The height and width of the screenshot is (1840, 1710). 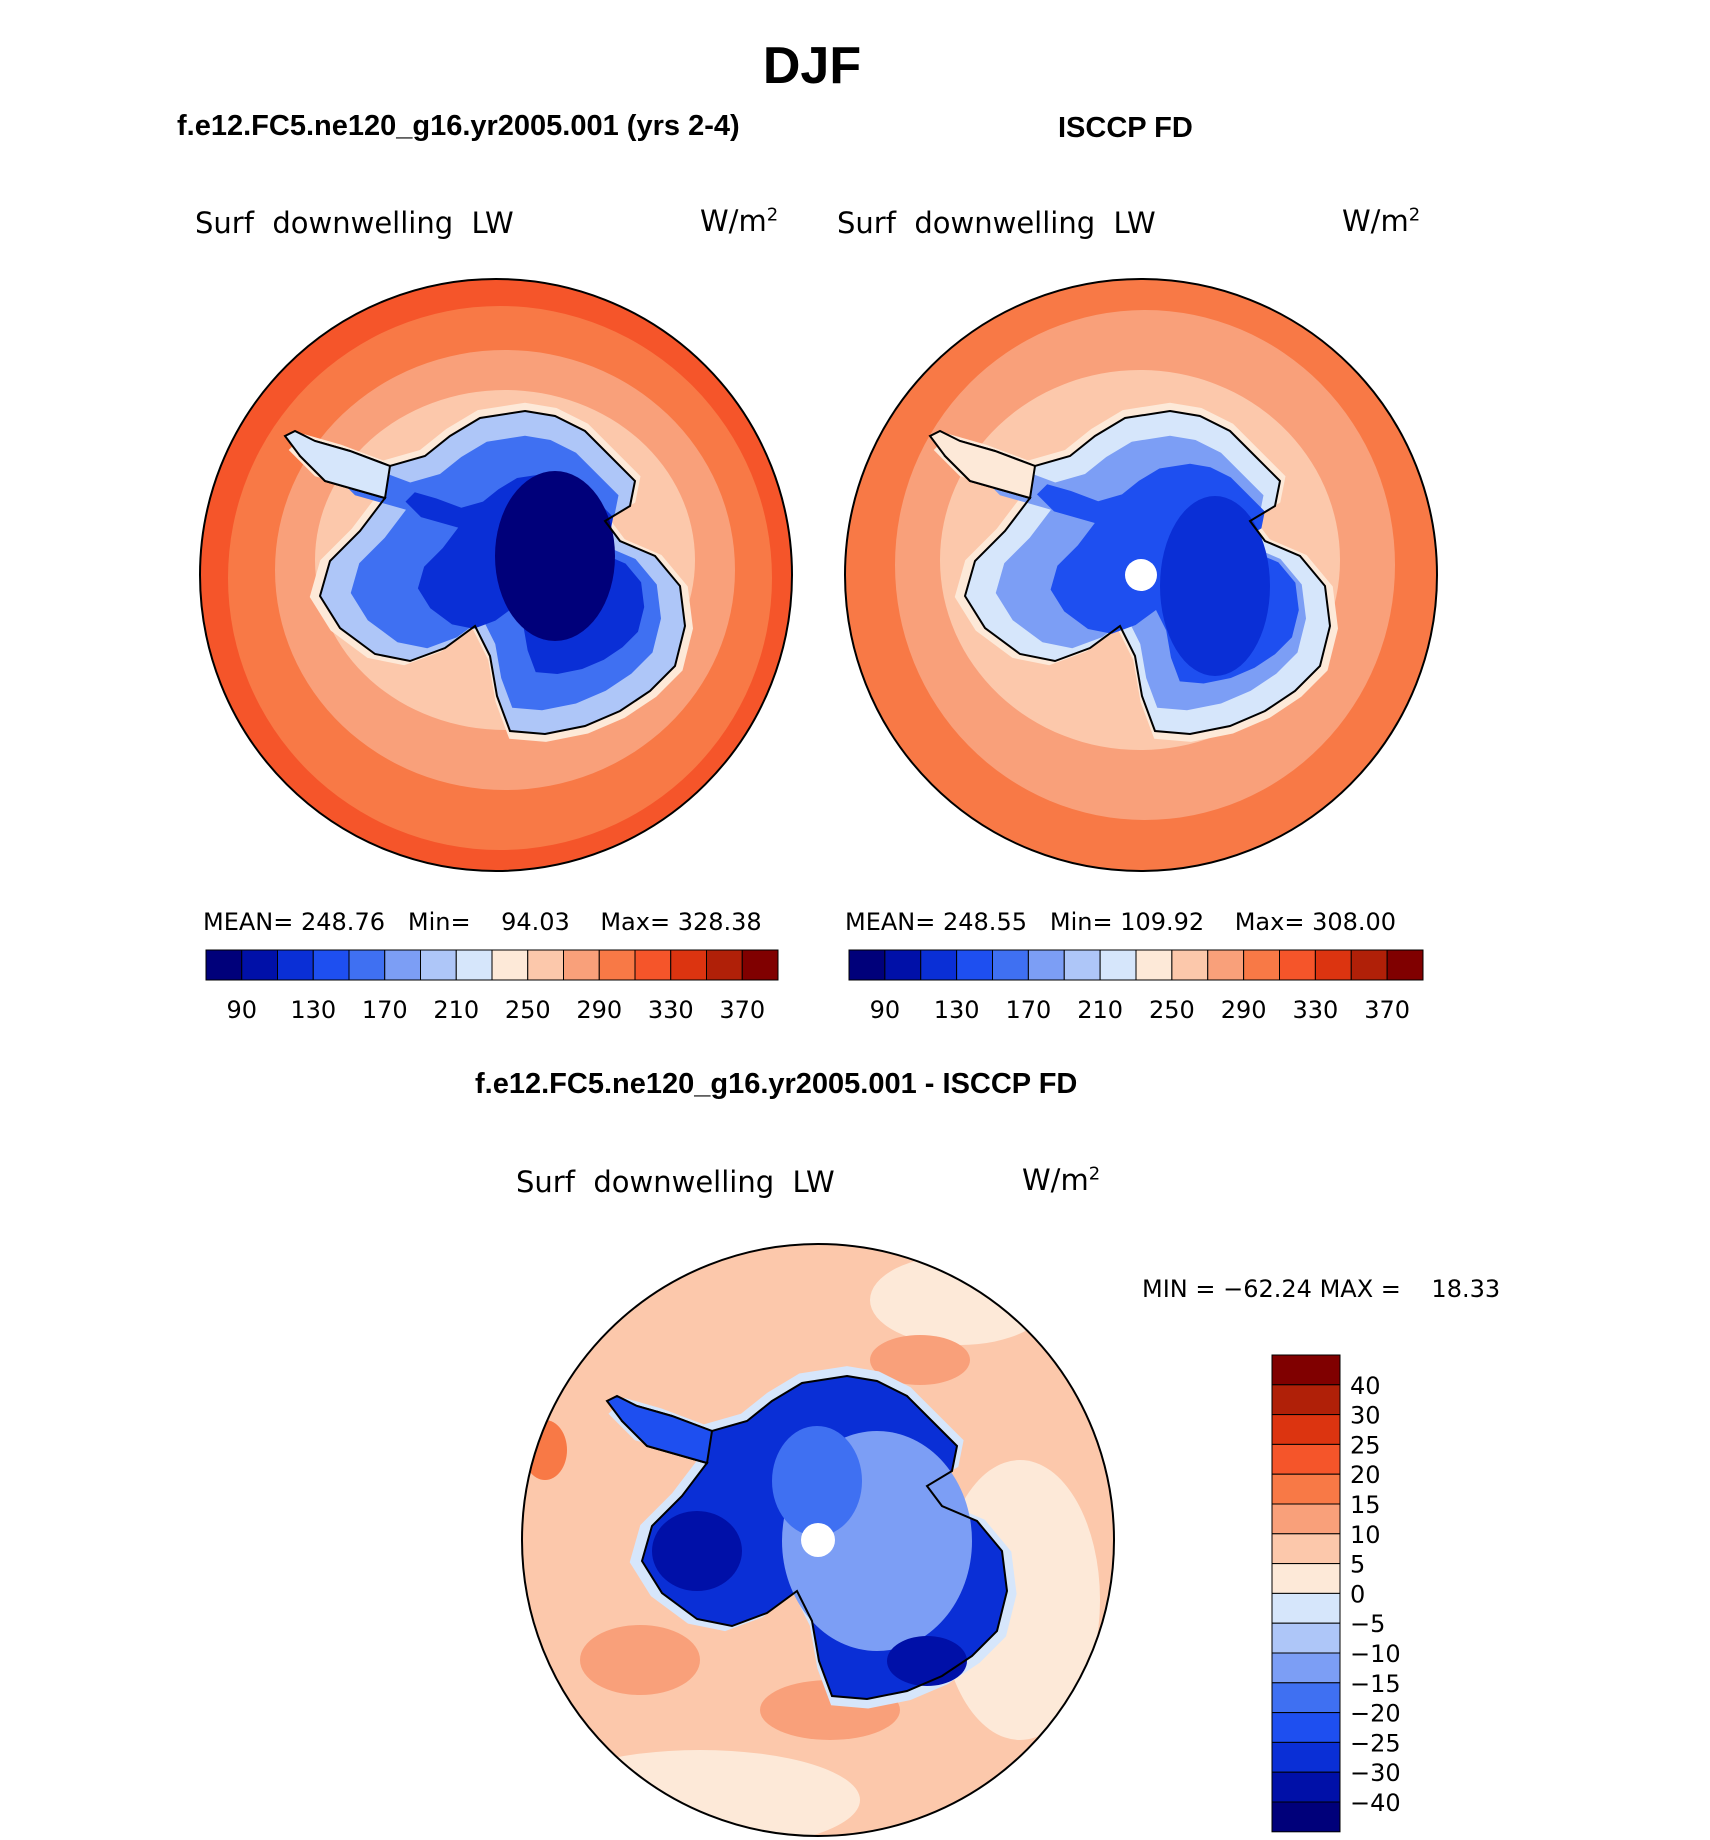 I want to click on diff-colorbar-tick-label: 15, so click(x=1365, y=1505).